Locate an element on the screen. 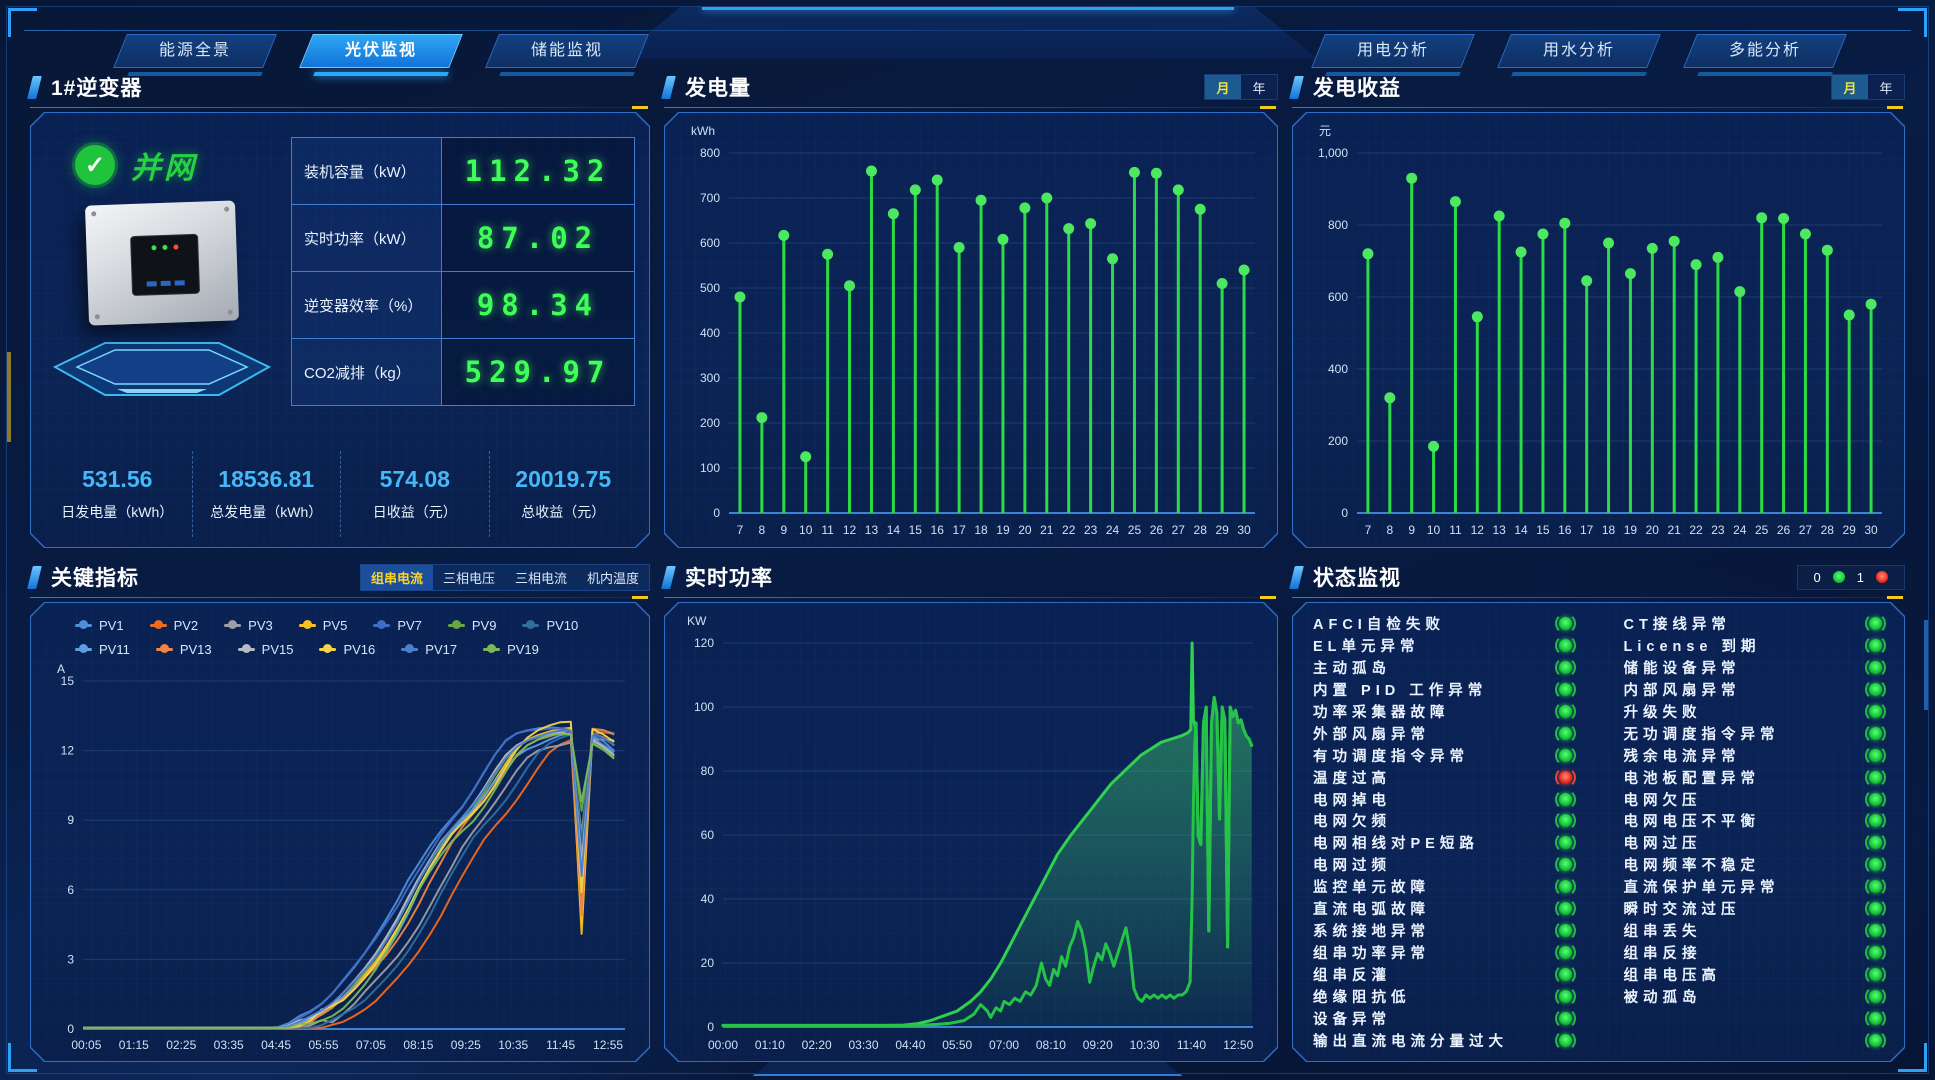 This screenshot has width=1935, height=1080. legend-pv7: PV7 is located at coordinates (397, 625).